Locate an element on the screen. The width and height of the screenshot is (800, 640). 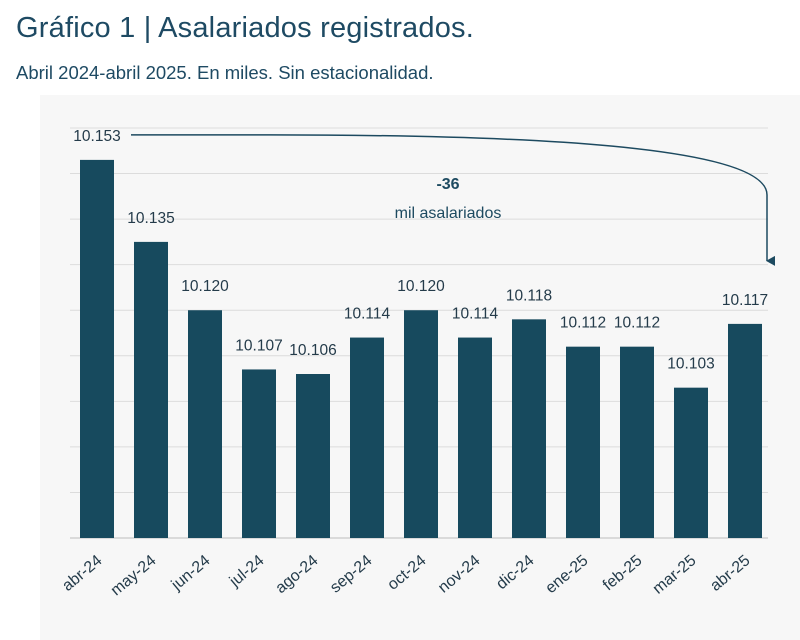
value-label-ene-25: 10.112 is located at coordinates (583, 323).